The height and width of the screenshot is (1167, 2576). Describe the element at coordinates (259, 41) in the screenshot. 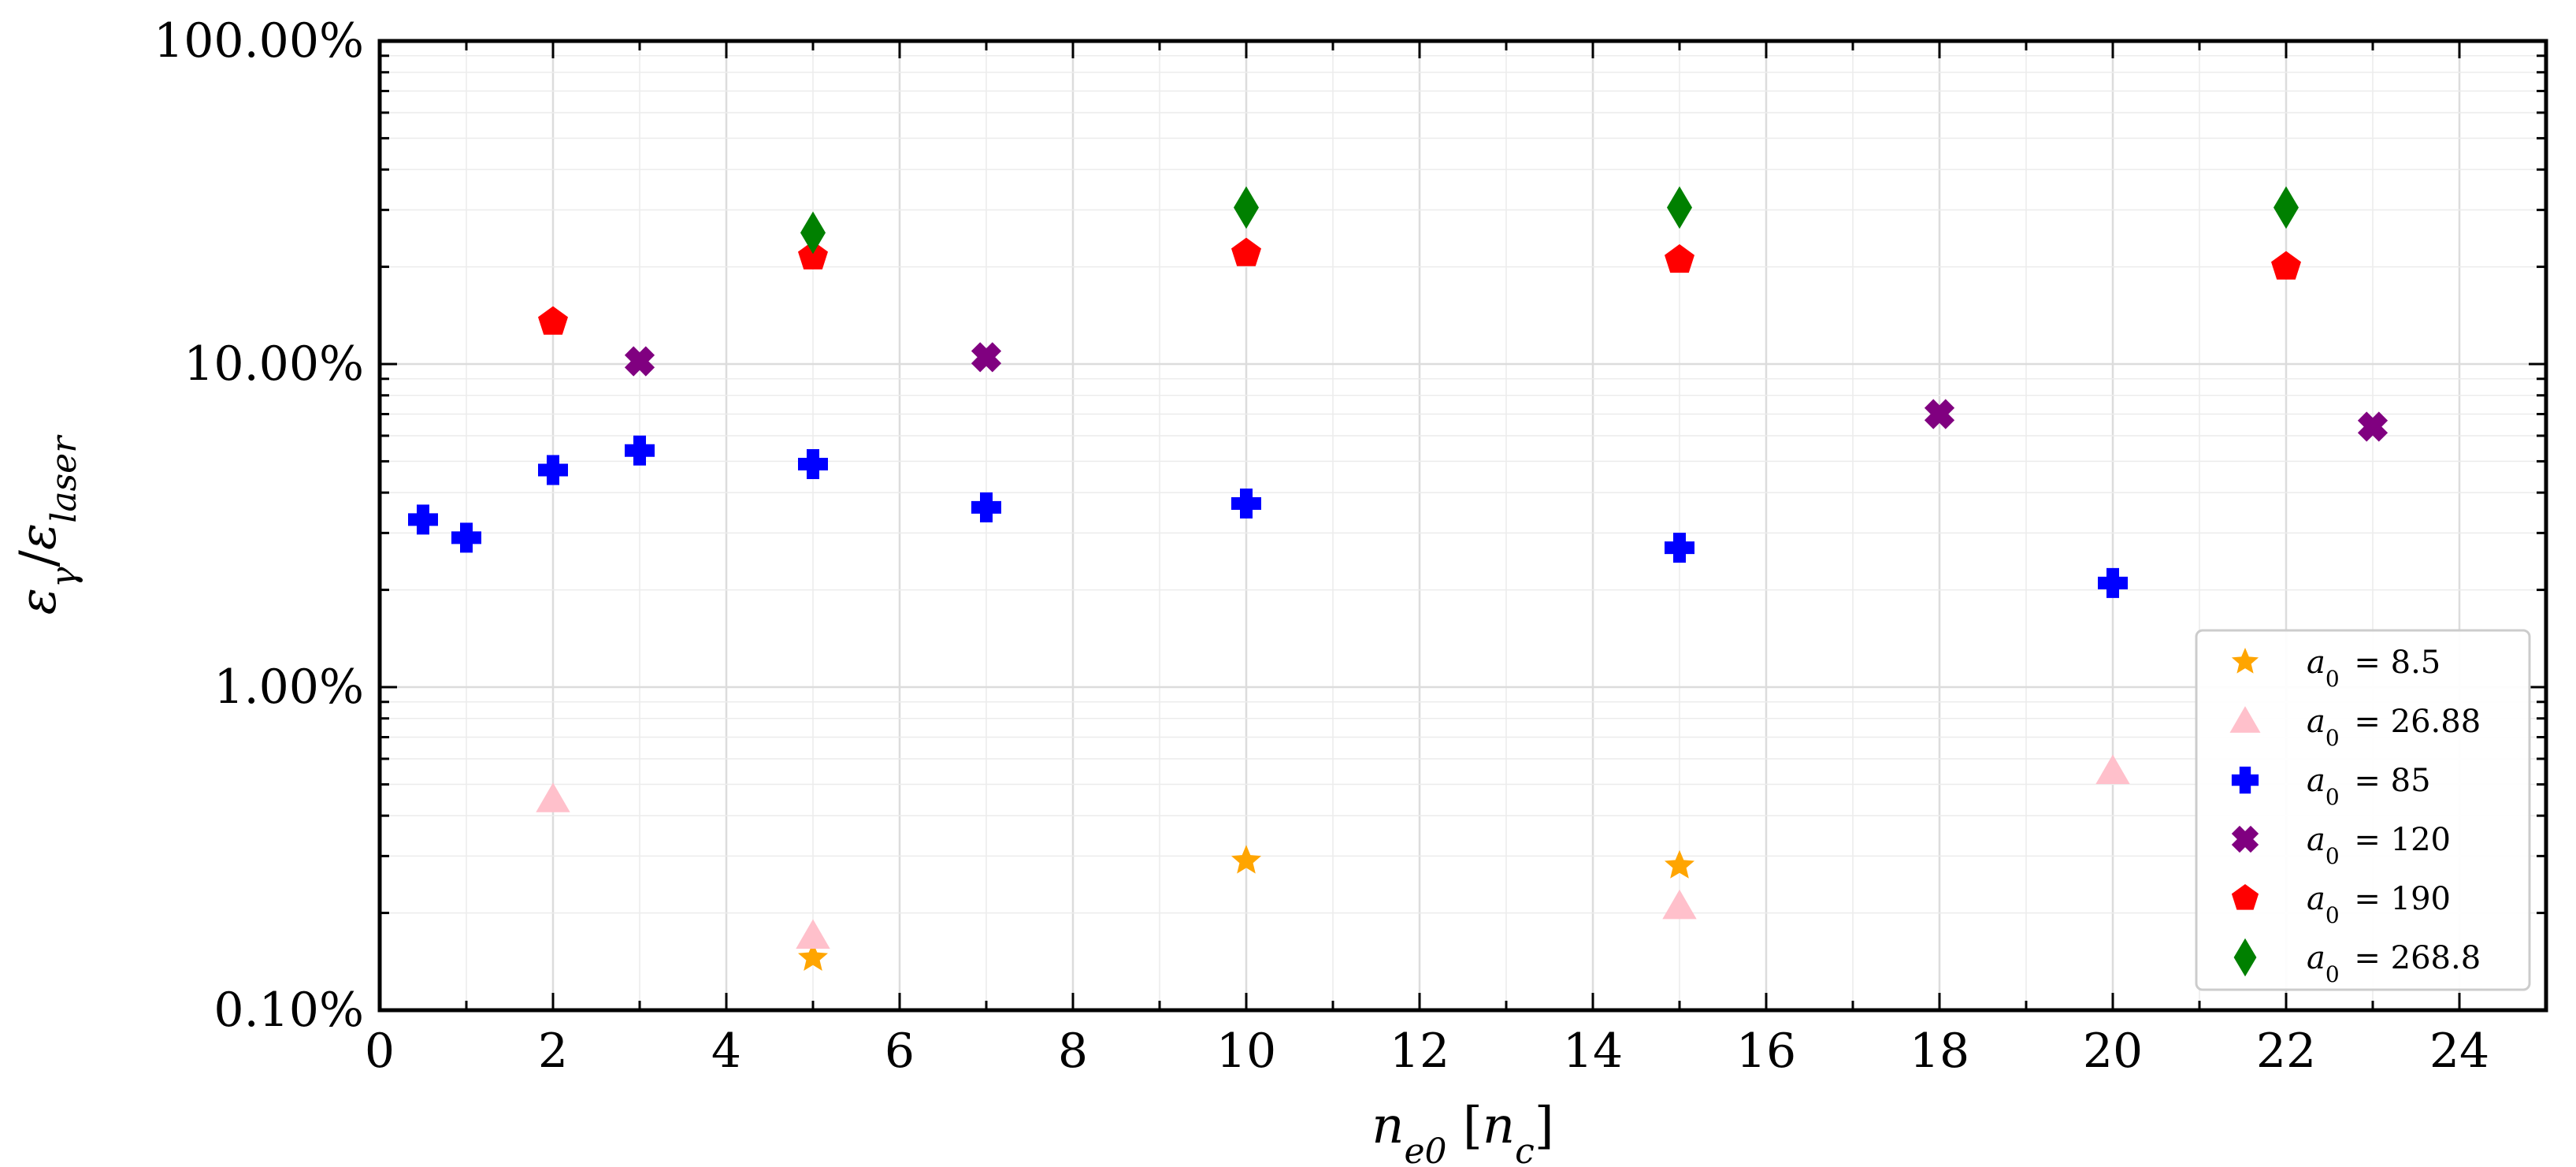

I see `y-tick-label: 100.00%` at that location.